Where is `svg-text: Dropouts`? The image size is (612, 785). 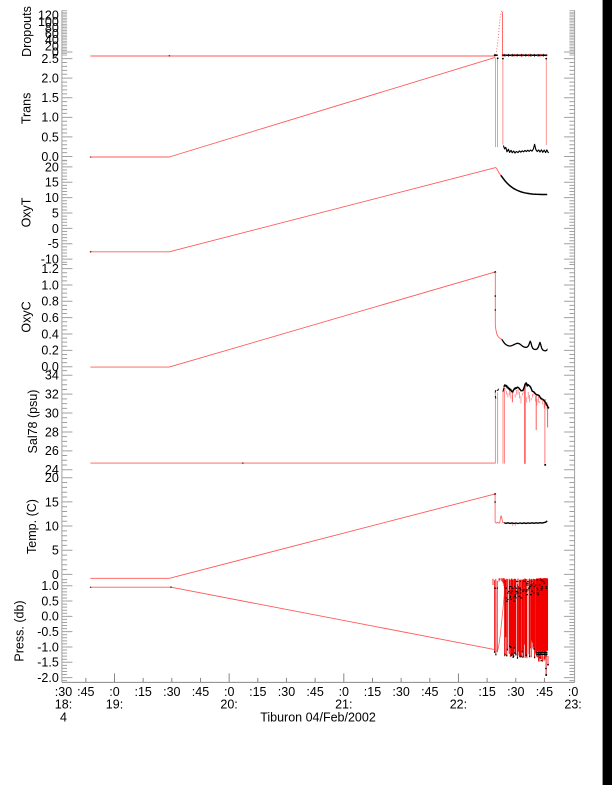 svg-text: Dropouts is located at coordinates (27, 31).